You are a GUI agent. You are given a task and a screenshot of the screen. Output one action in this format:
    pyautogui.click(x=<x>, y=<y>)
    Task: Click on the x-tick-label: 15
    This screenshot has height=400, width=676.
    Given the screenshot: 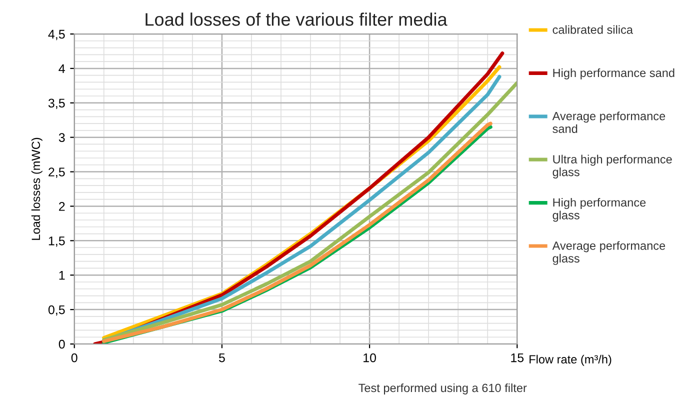 What is the action you would take?
    pyautogui.click(x=517, y=357)
    